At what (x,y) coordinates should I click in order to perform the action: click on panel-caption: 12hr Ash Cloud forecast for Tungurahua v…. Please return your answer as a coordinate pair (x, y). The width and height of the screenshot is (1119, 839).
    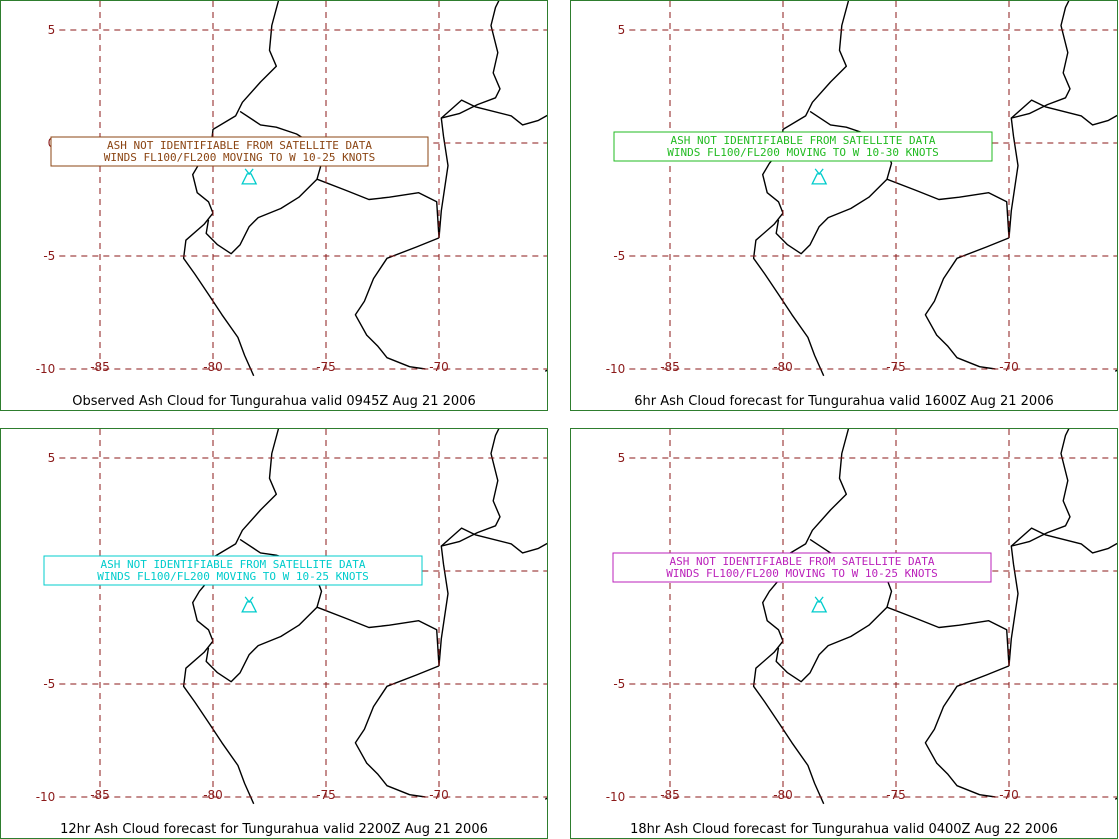
    Looking at the image, I should click on (274, 829).